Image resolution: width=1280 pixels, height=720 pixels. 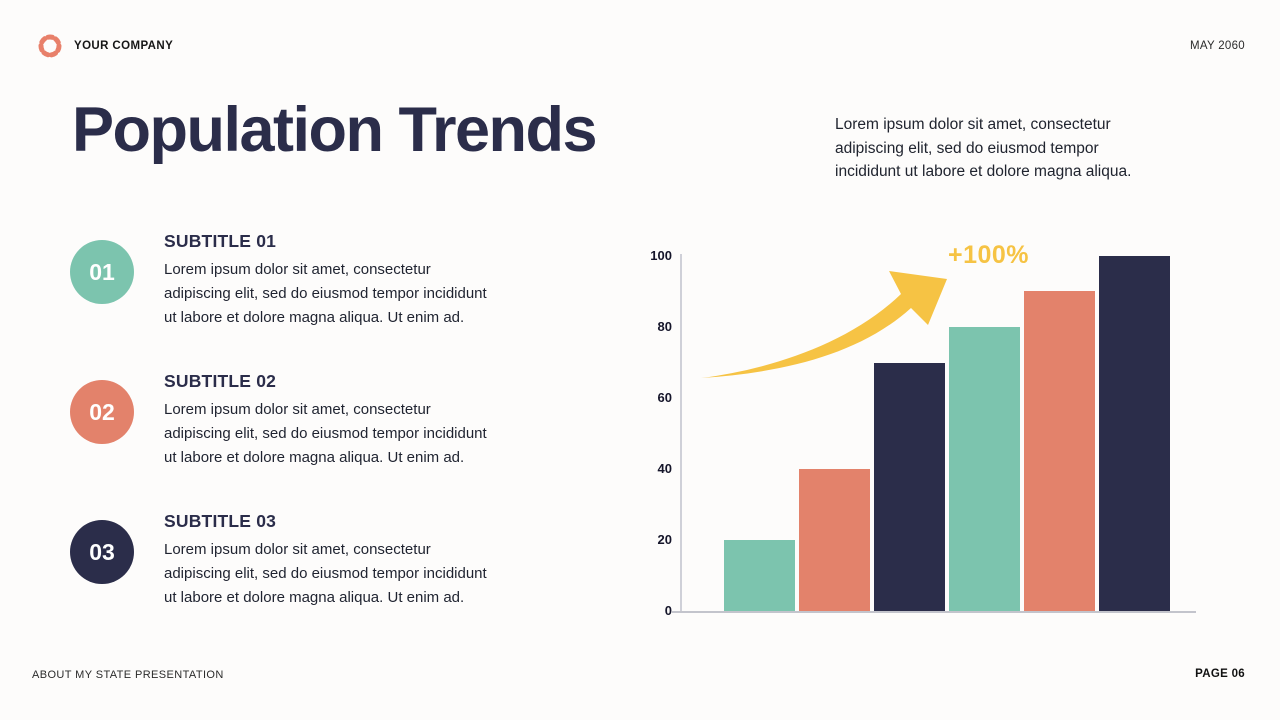 What do you see at coordinates (989, 255) in the screenshot?
I see `growth-annotation: +100%` at bounding box center [989, 255].